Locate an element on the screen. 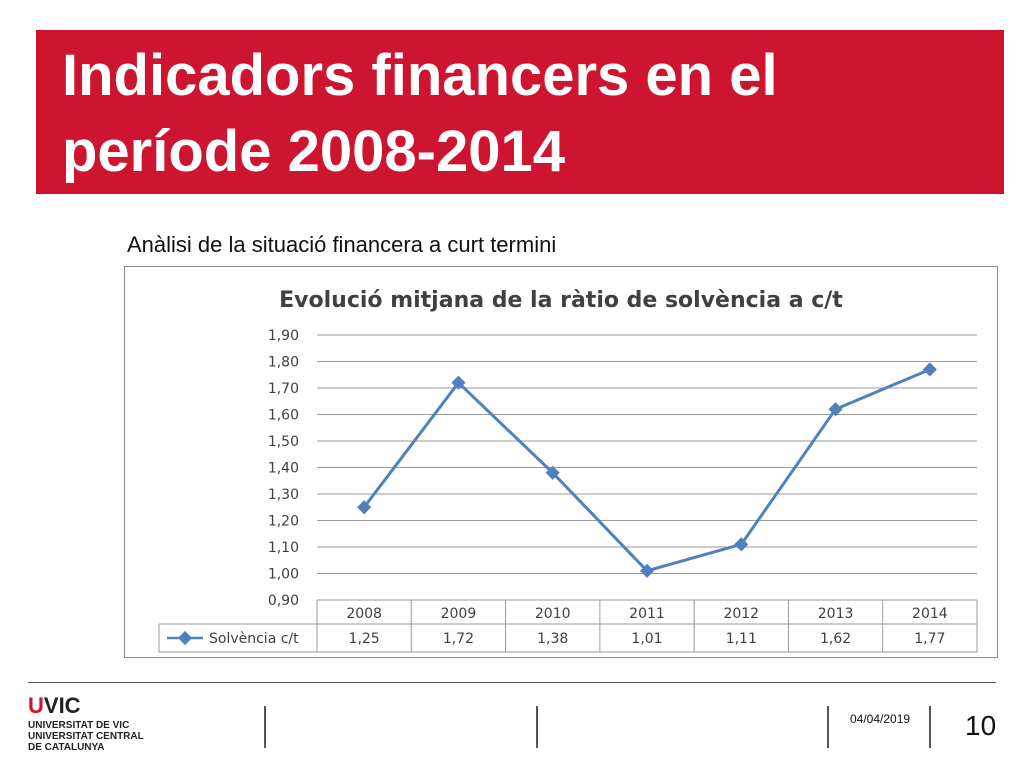 The width and height of the screenshot is (1024, 768). data-label: 1,38 is located at coordinates (552, 639).